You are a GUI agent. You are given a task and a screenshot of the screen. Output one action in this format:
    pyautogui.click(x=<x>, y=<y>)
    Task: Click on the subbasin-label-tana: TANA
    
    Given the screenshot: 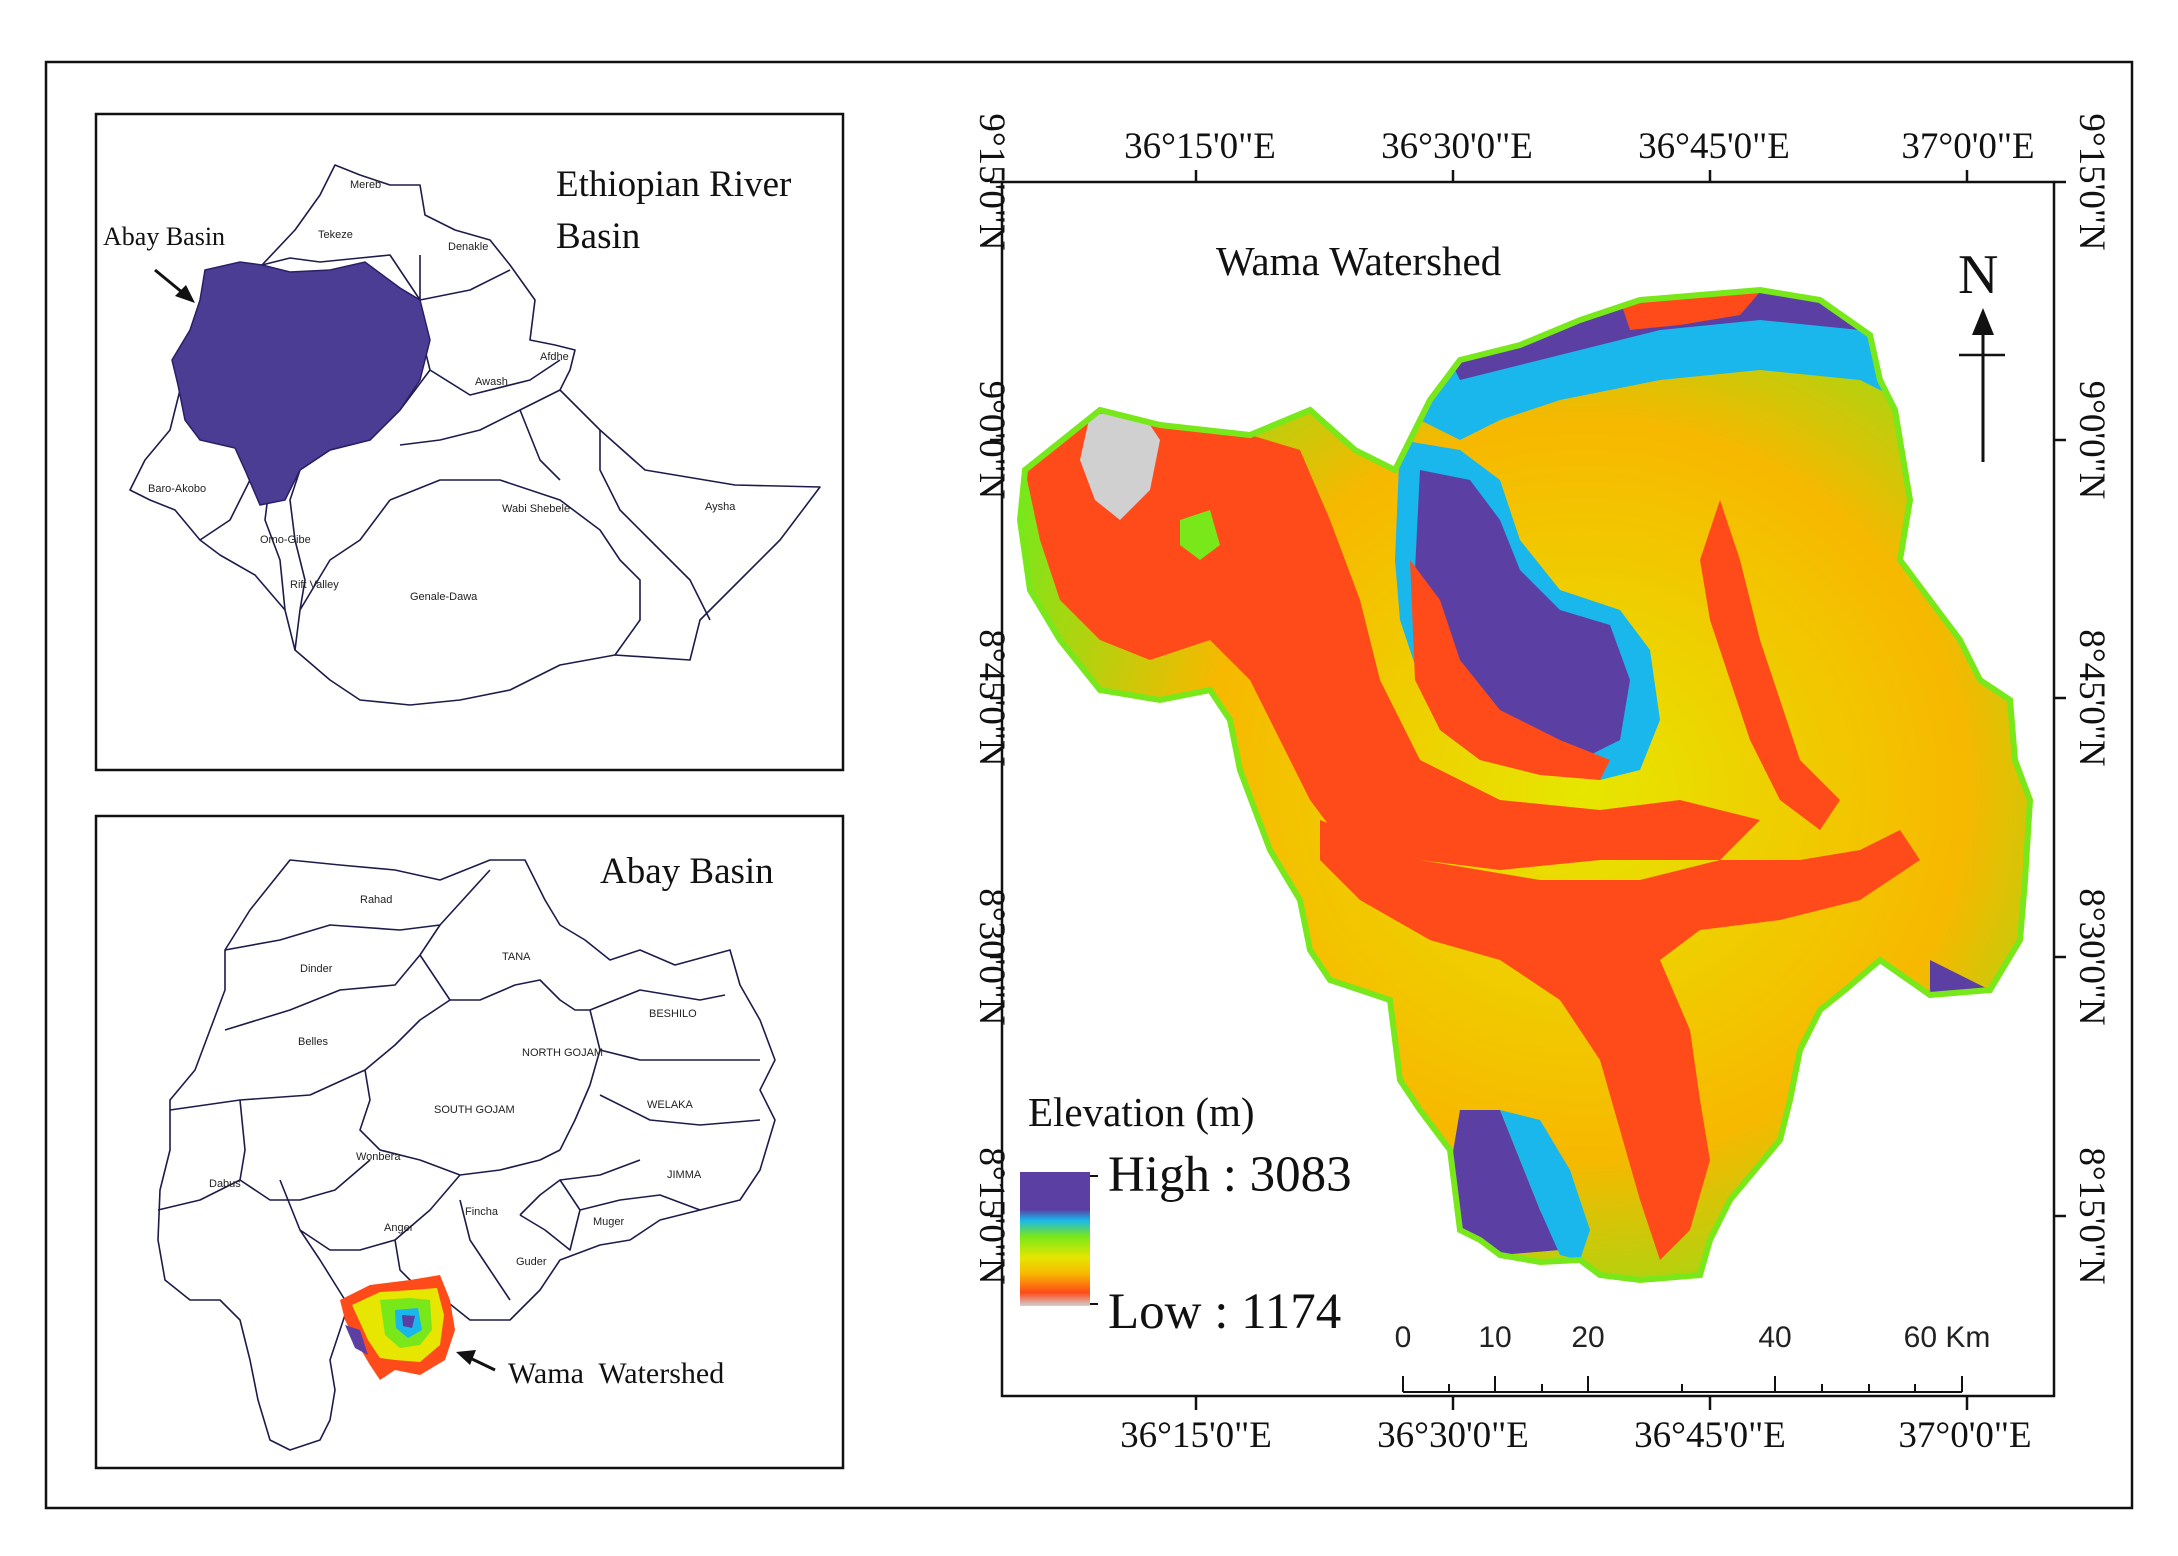 What is the action you would take?
    pyautogui.click(x=516, y=957)
    